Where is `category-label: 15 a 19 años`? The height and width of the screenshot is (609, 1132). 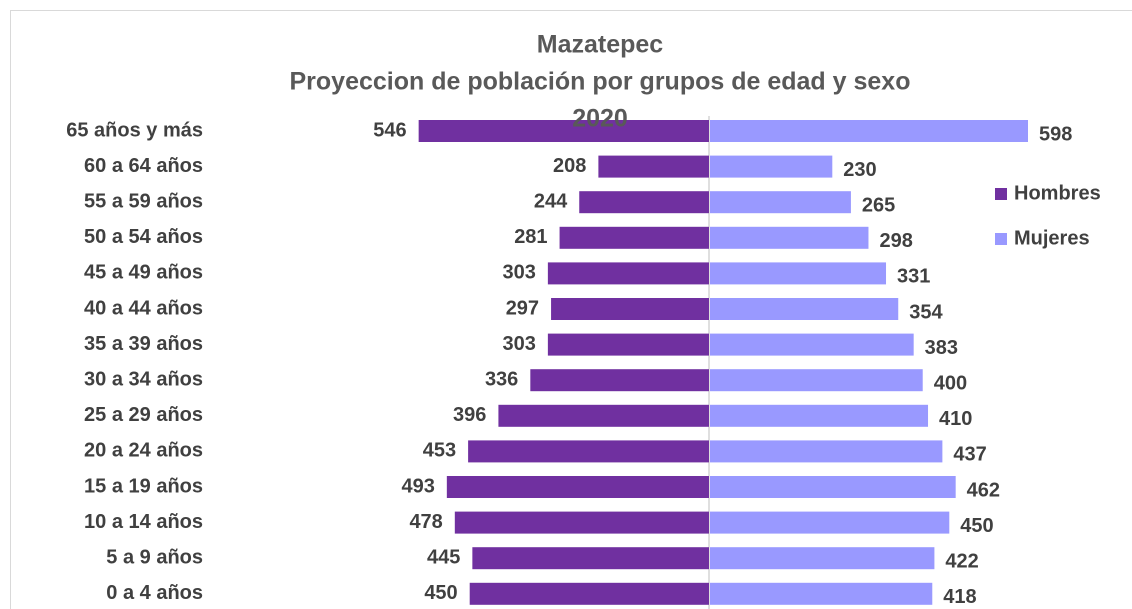 category-label: 15 a 19 años is located at coordinates (143, 486).